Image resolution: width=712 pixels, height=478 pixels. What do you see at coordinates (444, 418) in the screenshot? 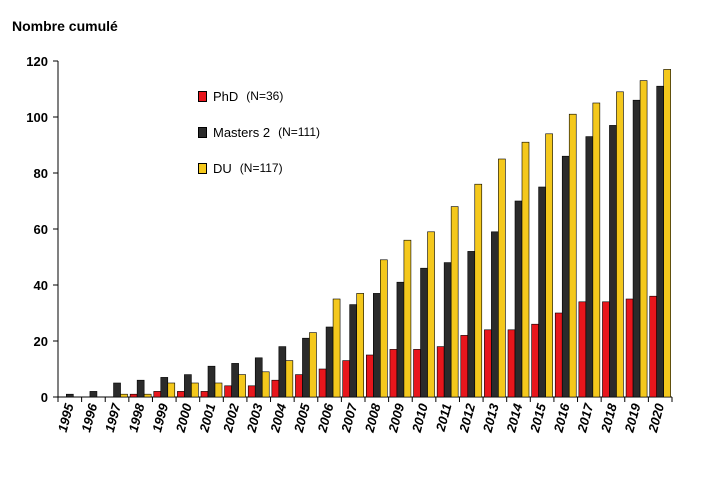
I see `x-tick-label: 2011` at bounding box center [444, 418].